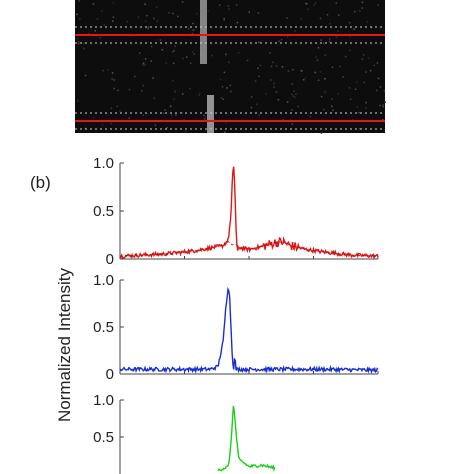 The width and height of the screenshot is (474, 474). Describe the element at coordinates (249, 248) in the screenshot. I see `fit-curve` at that location.